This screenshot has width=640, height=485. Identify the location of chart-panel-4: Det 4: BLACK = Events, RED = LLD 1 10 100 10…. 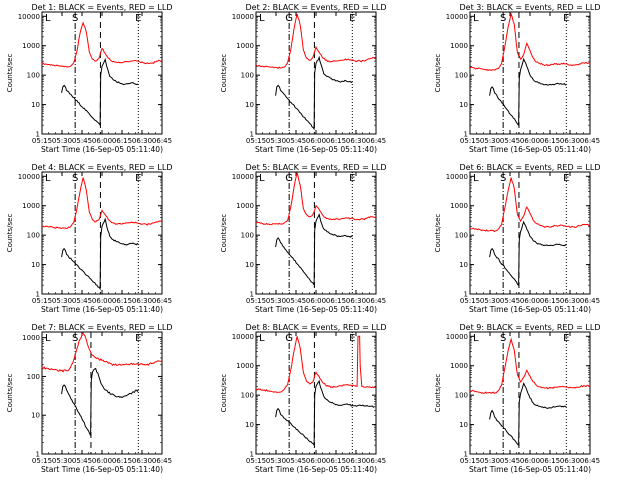
(89, 238).